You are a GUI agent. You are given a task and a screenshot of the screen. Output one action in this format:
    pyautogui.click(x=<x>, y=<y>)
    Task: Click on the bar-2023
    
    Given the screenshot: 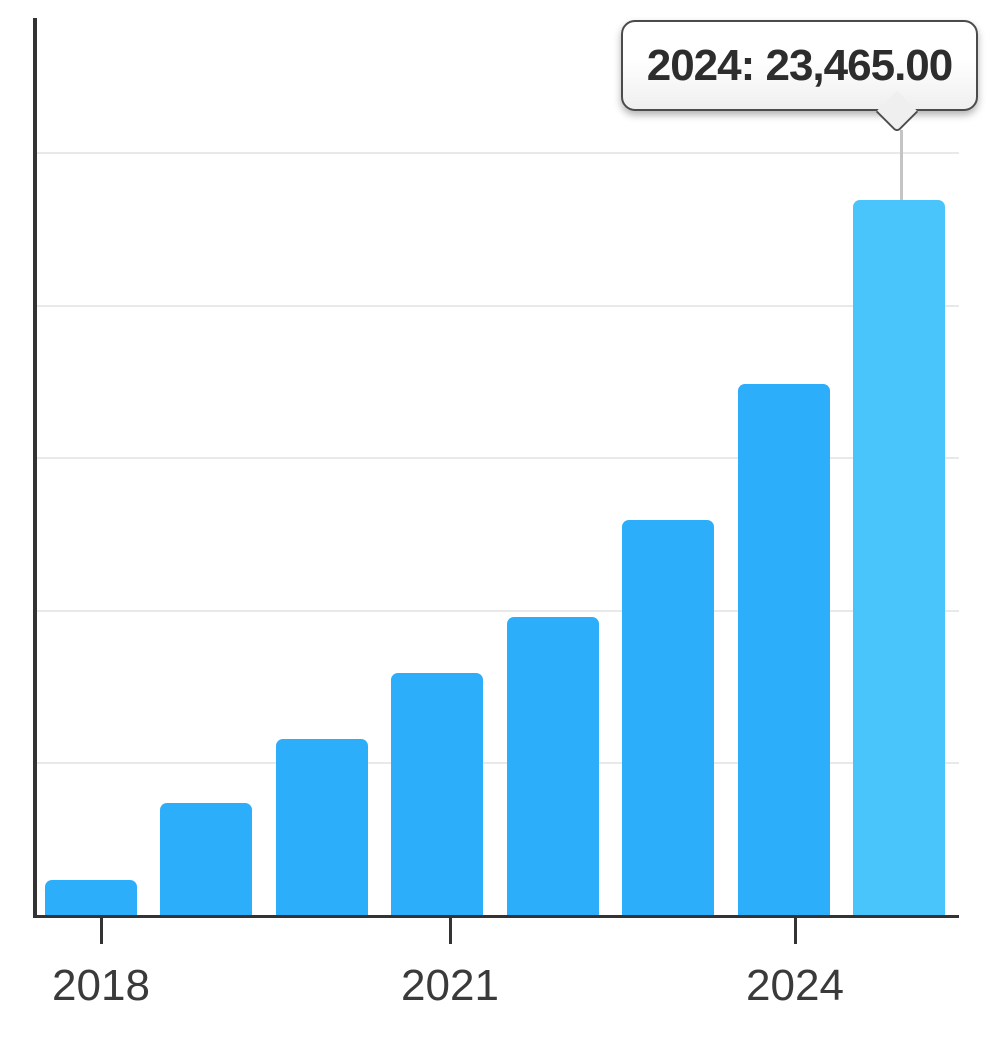 What is the action you would take?
    pyautogui.click(x=783, y=650)
    